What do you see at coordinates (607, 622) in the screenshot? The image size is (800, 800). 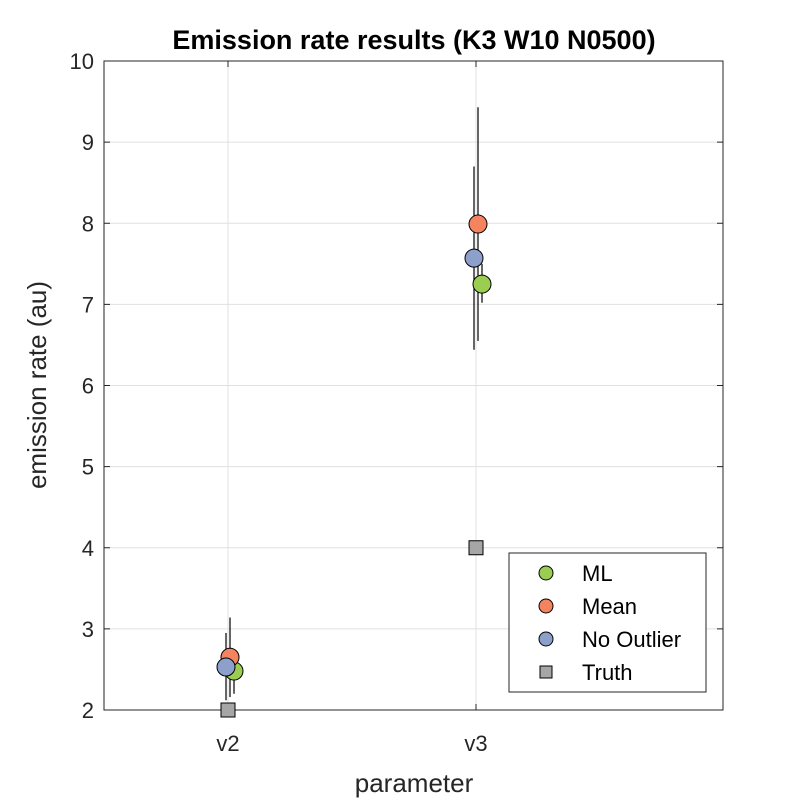 I see `legend: ML Mean No Outlier Truth` at bounding box center [607, 622].